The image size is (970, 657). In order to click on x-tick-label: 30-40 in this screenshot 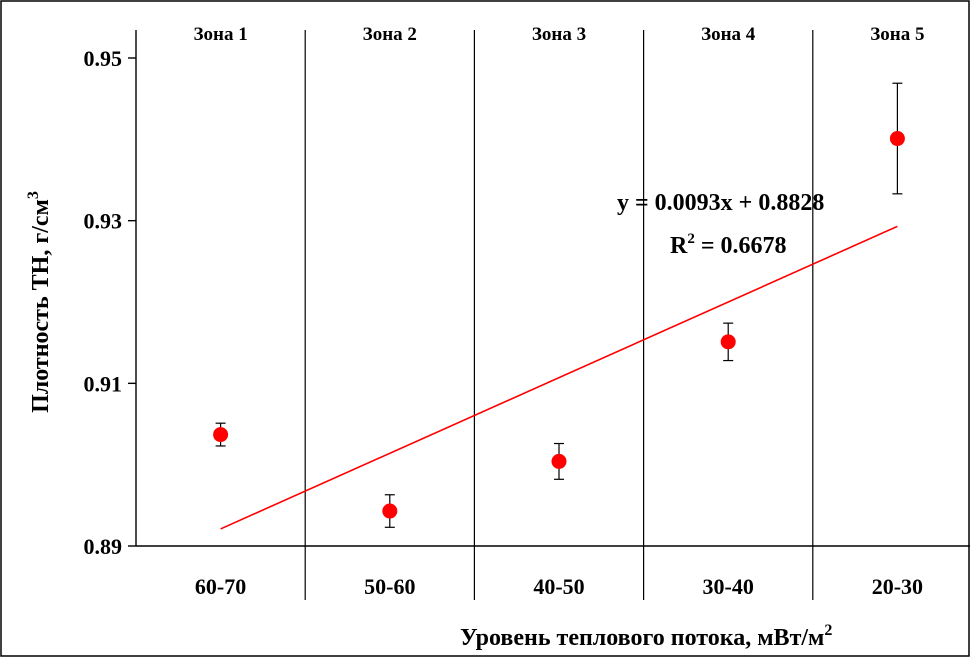, I will do `click(728, 586)`.